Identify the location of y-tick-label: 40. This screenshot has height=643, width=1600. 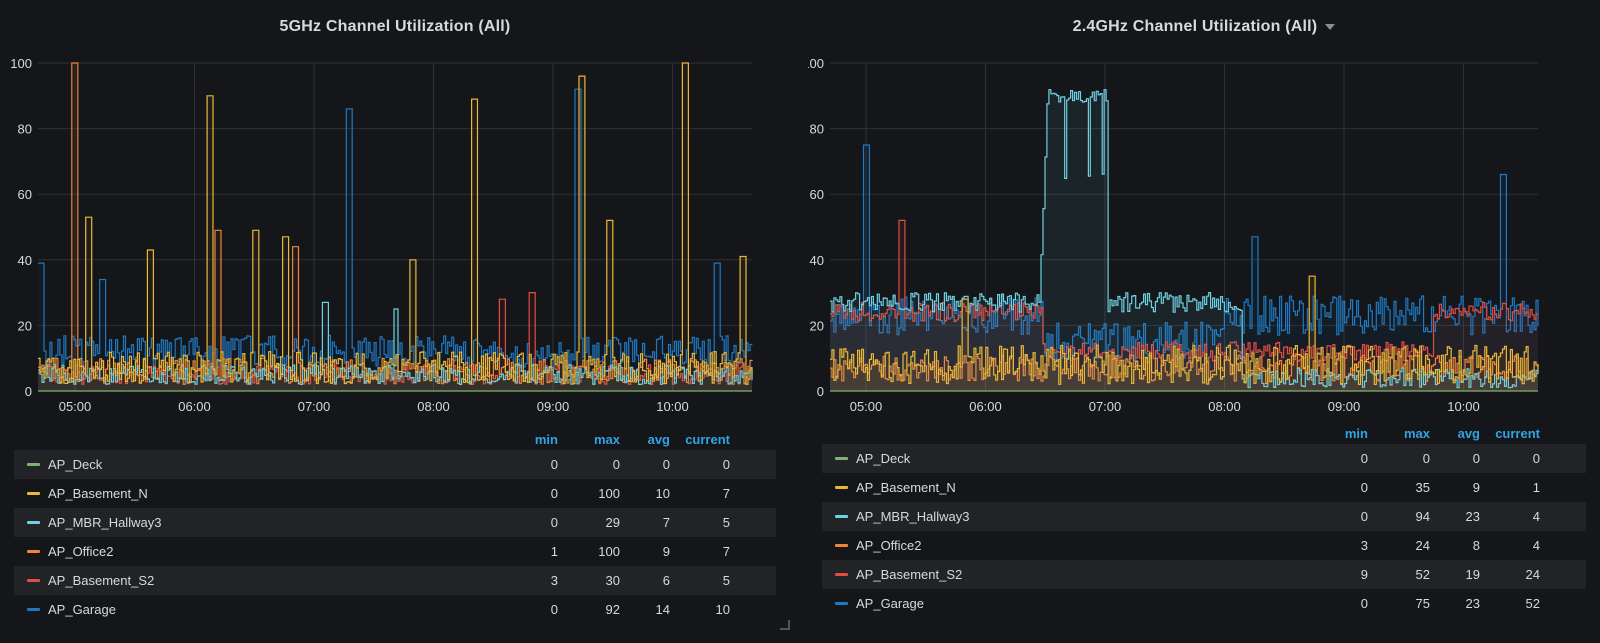
(817, 260).